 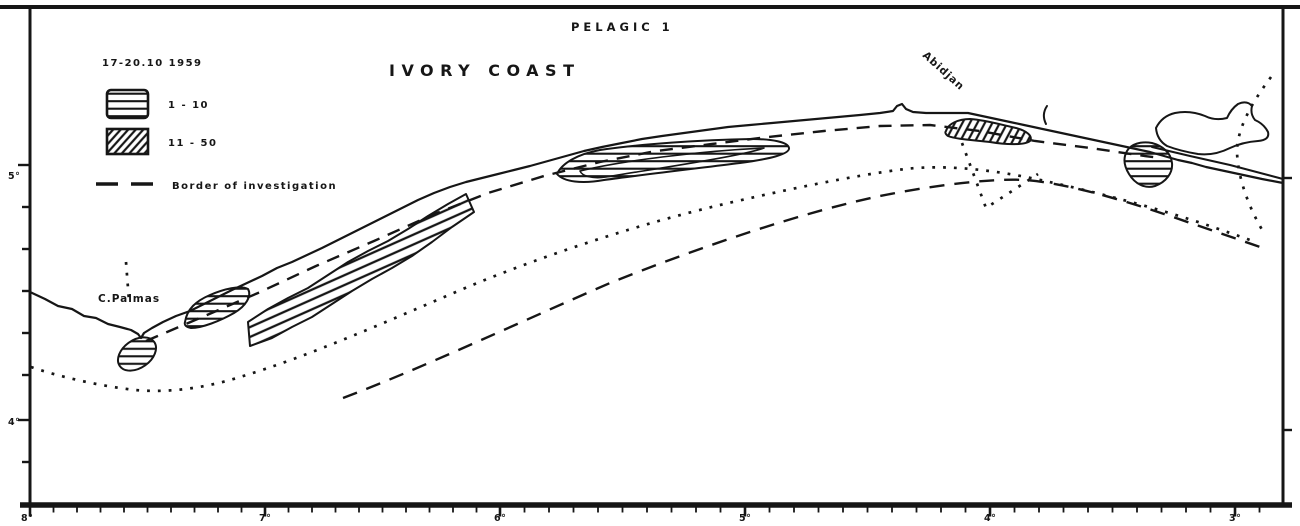 What do you see at coordinates (1217, 163) in the screenshot?
I see `lagoon-barrier-shore` at bounding box center [1217, 163].